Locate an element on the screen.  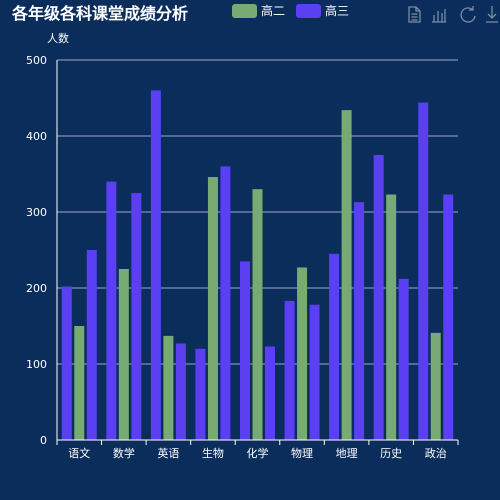
y-tick-label: 300 is located at coordinates (36, 212).